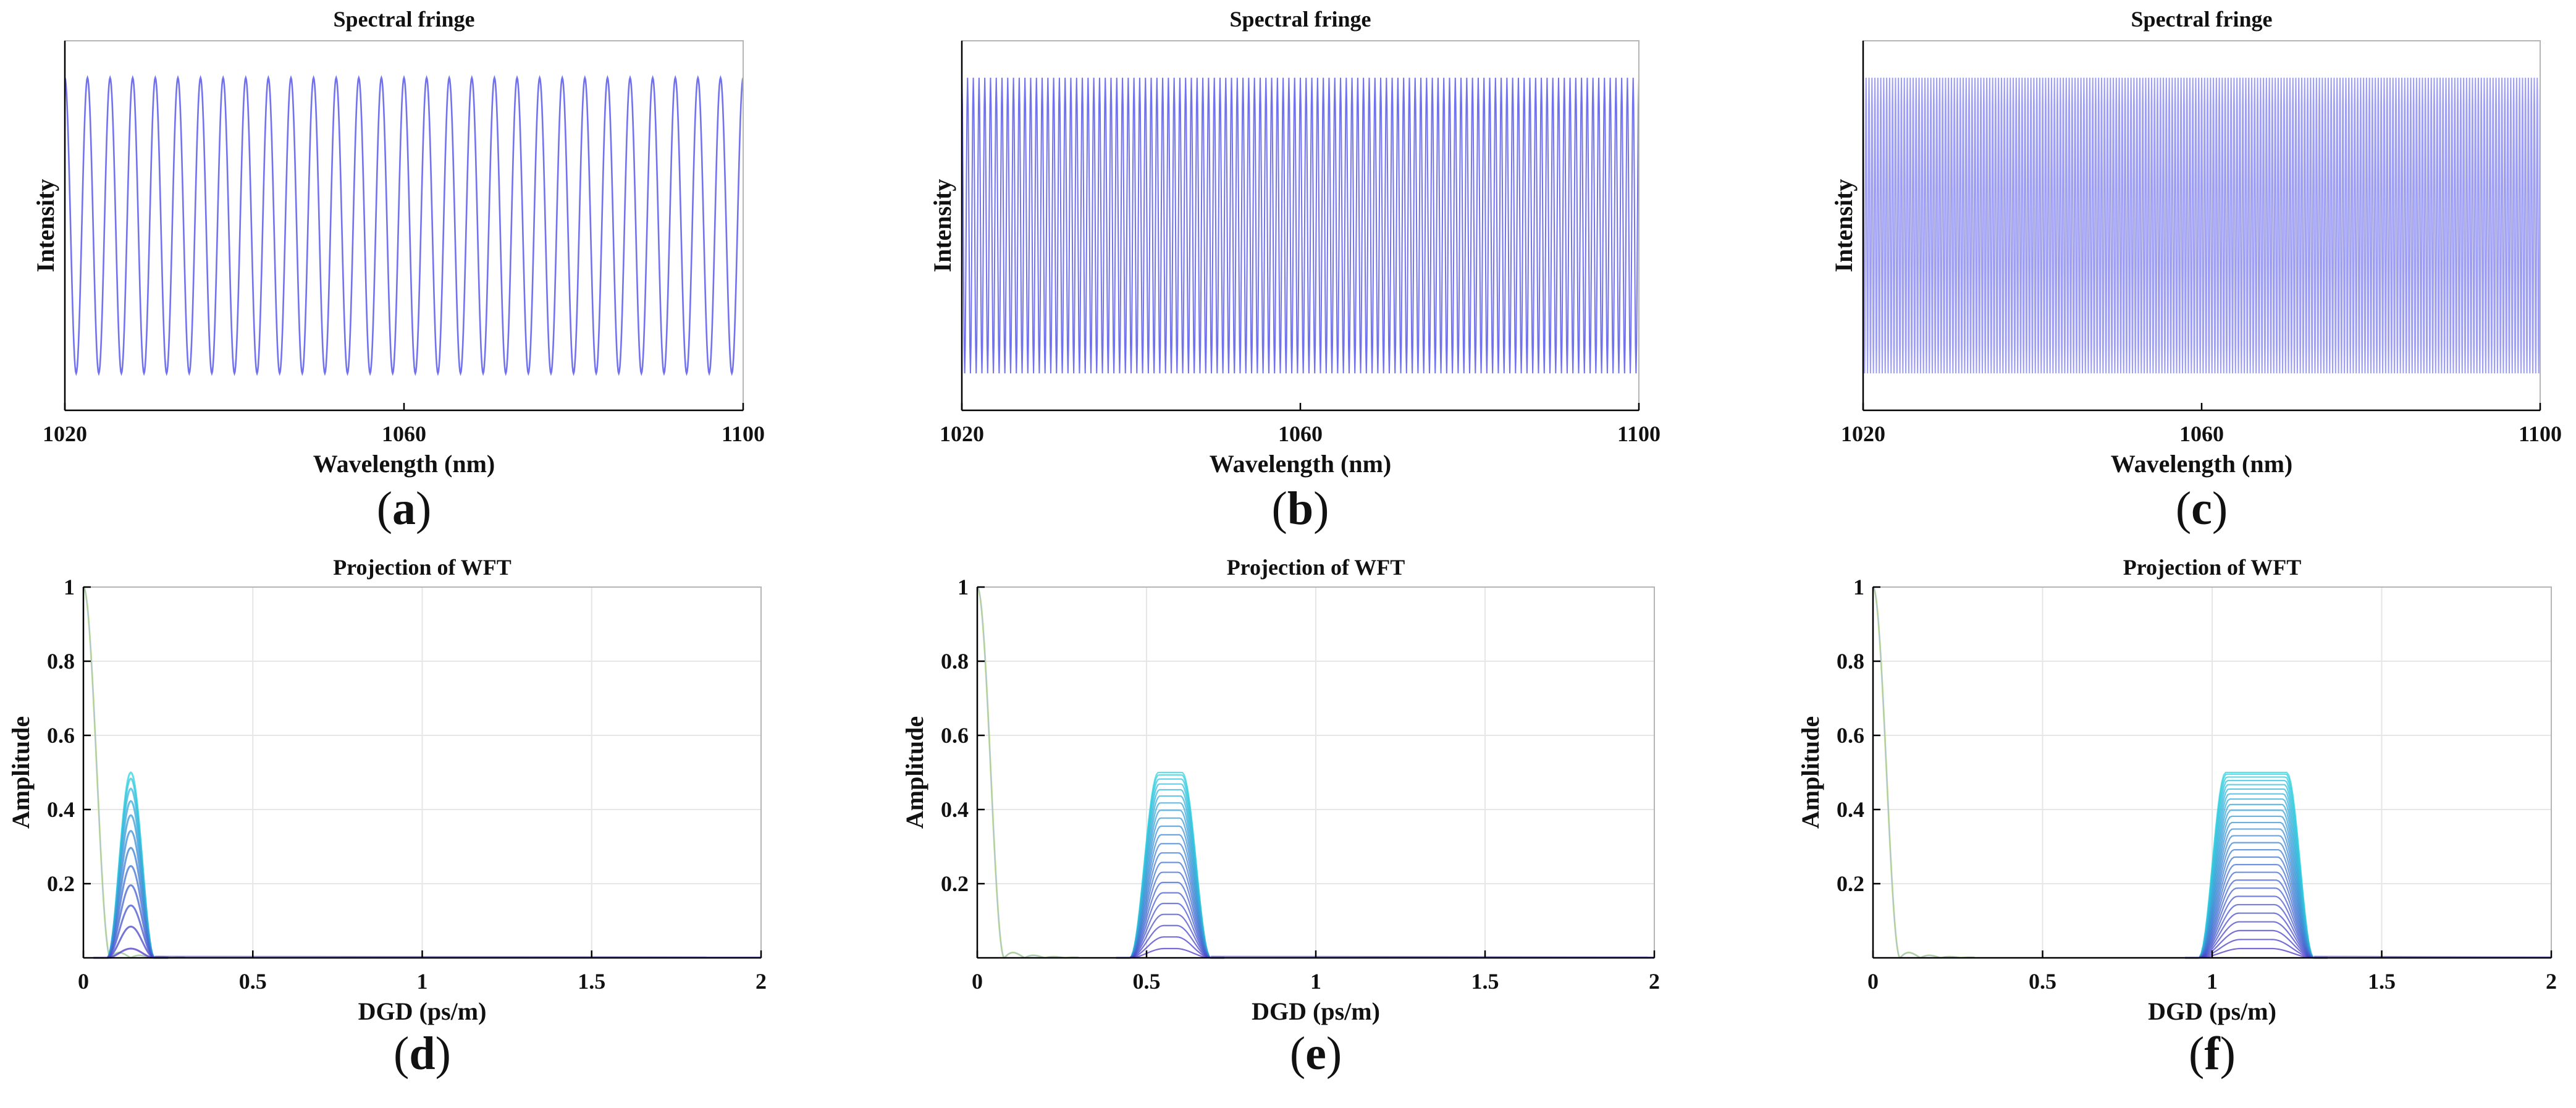 The height and width of the screenshot is (1108, 2576). What do you see at coordinates (2212, 1054) in the screenshot?
I see `panel-label: (f)` at bounding box center [2212, 1054].